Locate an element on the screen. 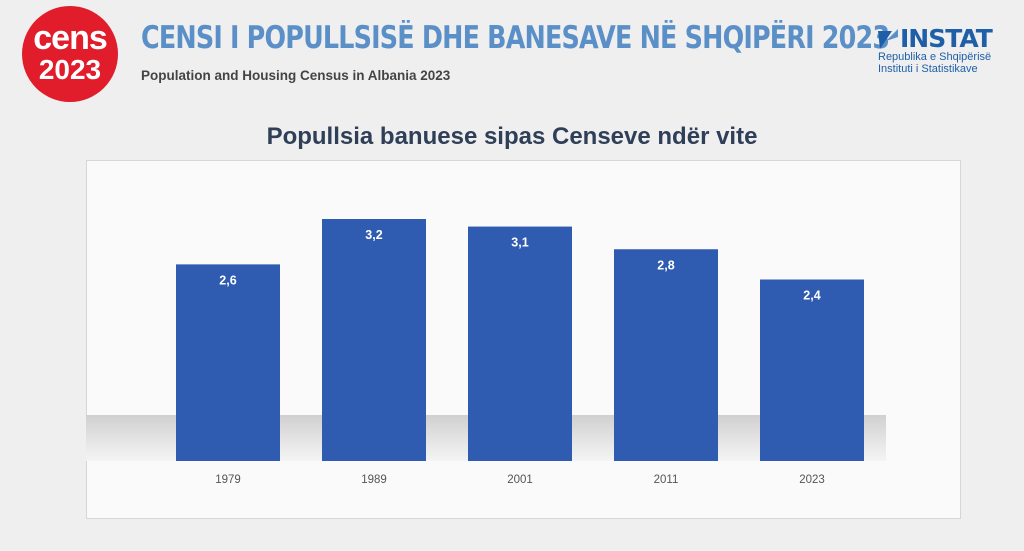  bar-1979 is located at coordinates (228, 362).